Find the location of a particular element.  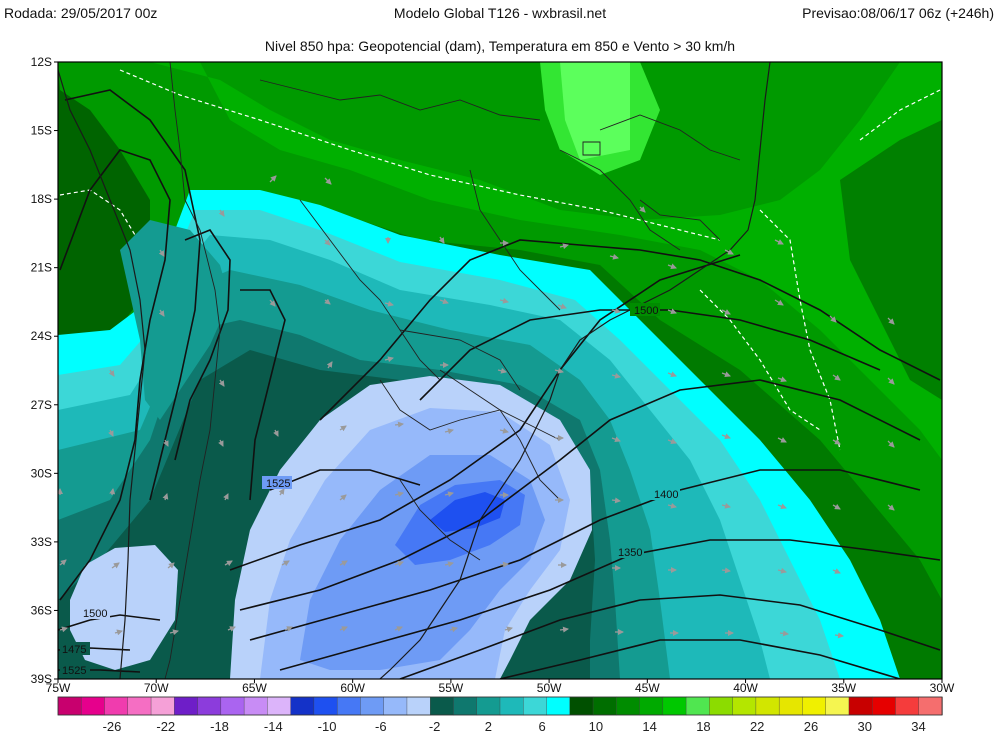

colorbar-label: -2 is located at coordinates (435, 726).